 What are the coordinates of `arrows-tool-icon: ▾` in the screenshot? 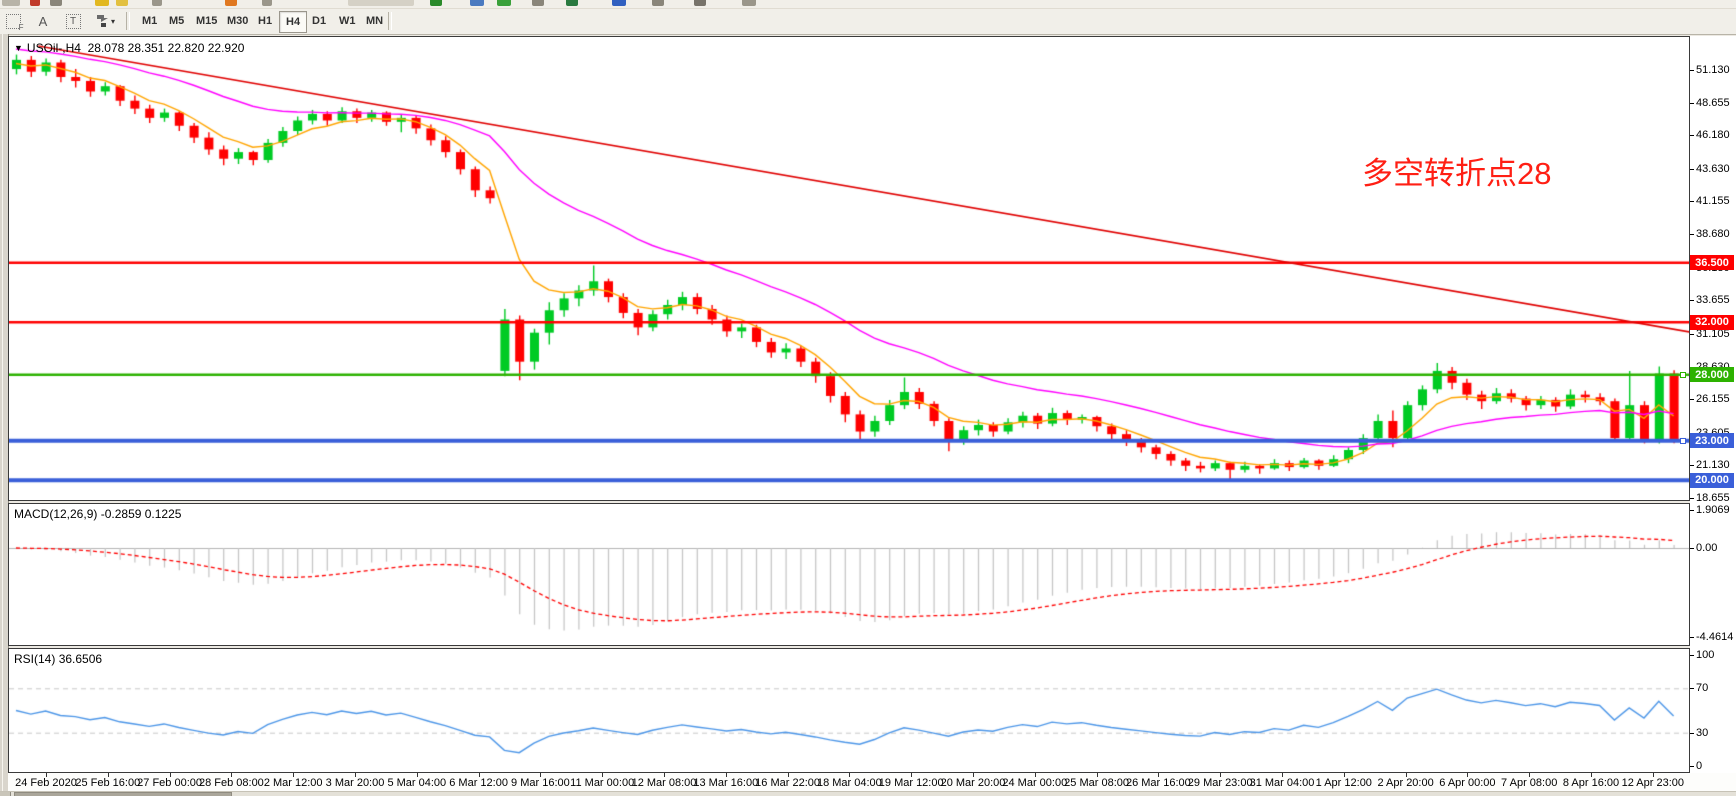 It's located at (105, 21).